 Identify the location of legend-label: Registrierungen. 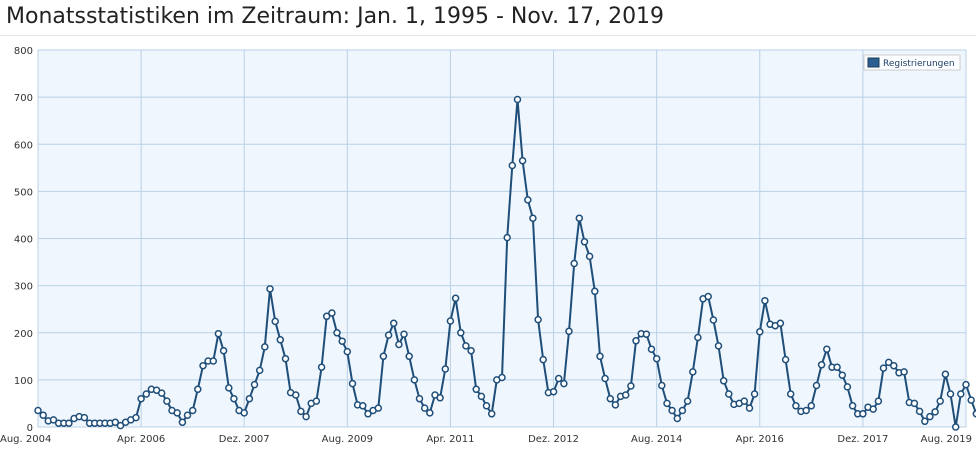
(919, 64).